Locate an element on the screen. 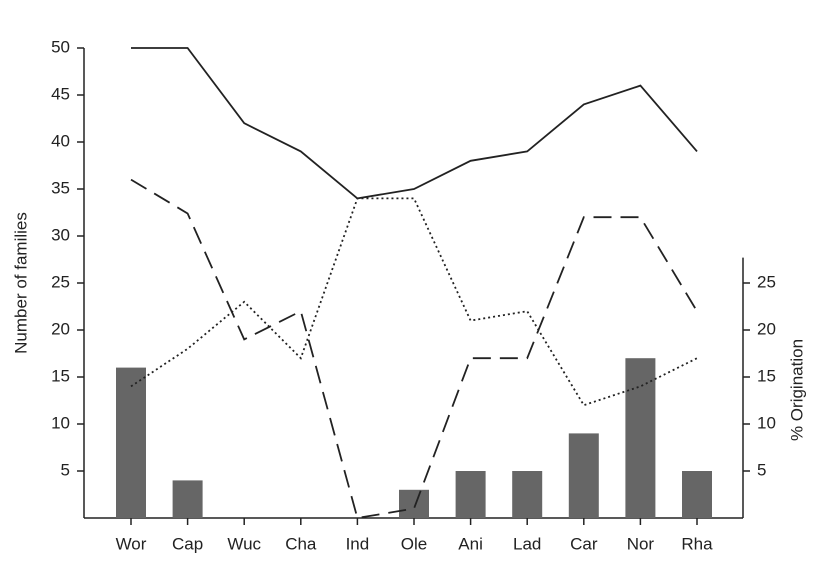 This screenshot has width=820, height=569. y-axis-label: Number of families is located at coordinates (20, 283).